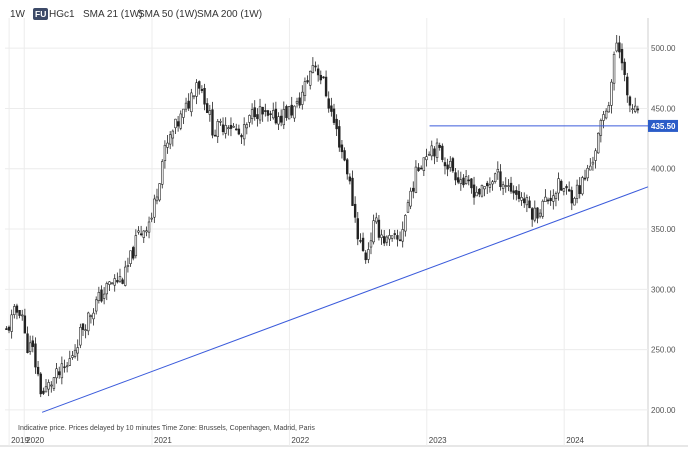 The image size is (688, 472). Describe the element at coordinates (663, 229) in the screenshot. I see `y-tick-label: 350.00` at that location.